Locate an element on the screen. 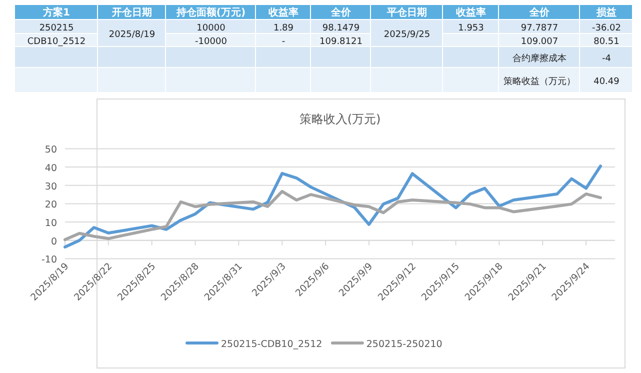 This screenshot has height=373, width=641. text: -4 is located at coordinates (607, 59).